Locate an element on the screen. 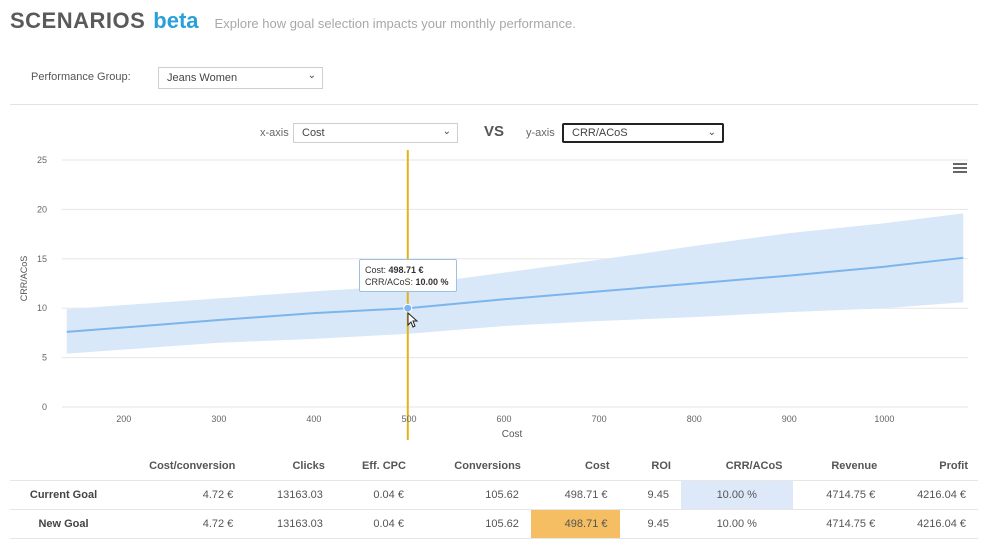  y-axis-label: y-axis is located at coordinates (540, 133).